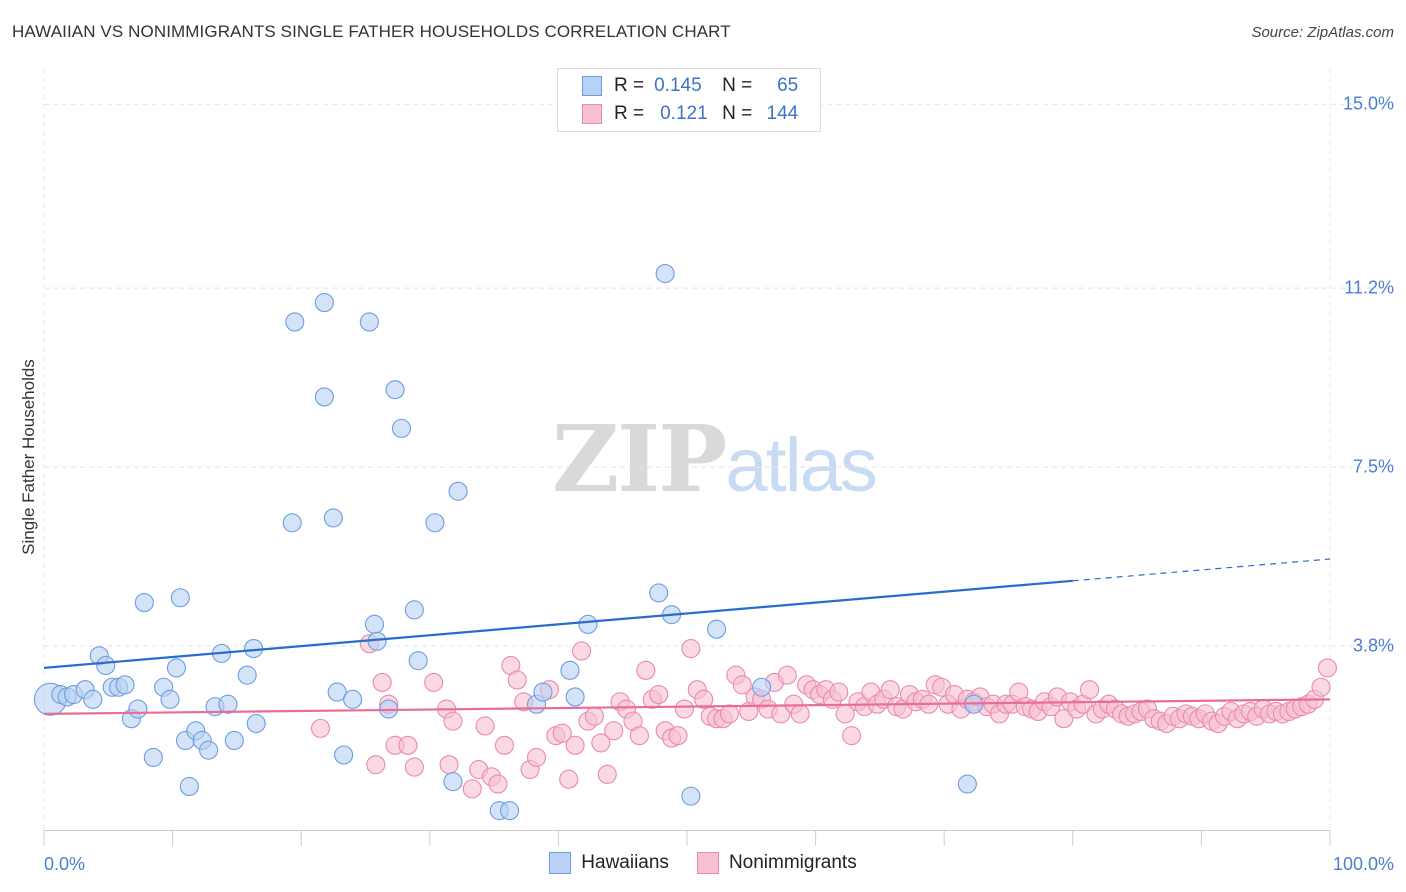  What do you see at coordinates (1368, 103) in the screenshot?
I see `y-tick-label: 15.0%` at bounding box center [1368, 103].